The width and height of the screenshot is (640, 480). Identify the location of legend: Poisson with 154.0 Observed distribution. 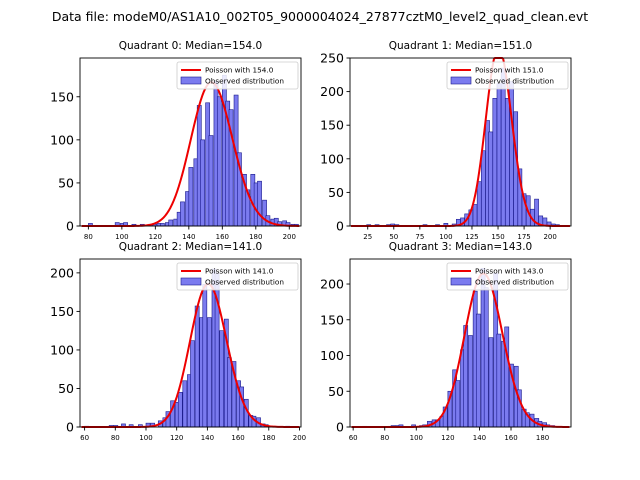
(237, 75).